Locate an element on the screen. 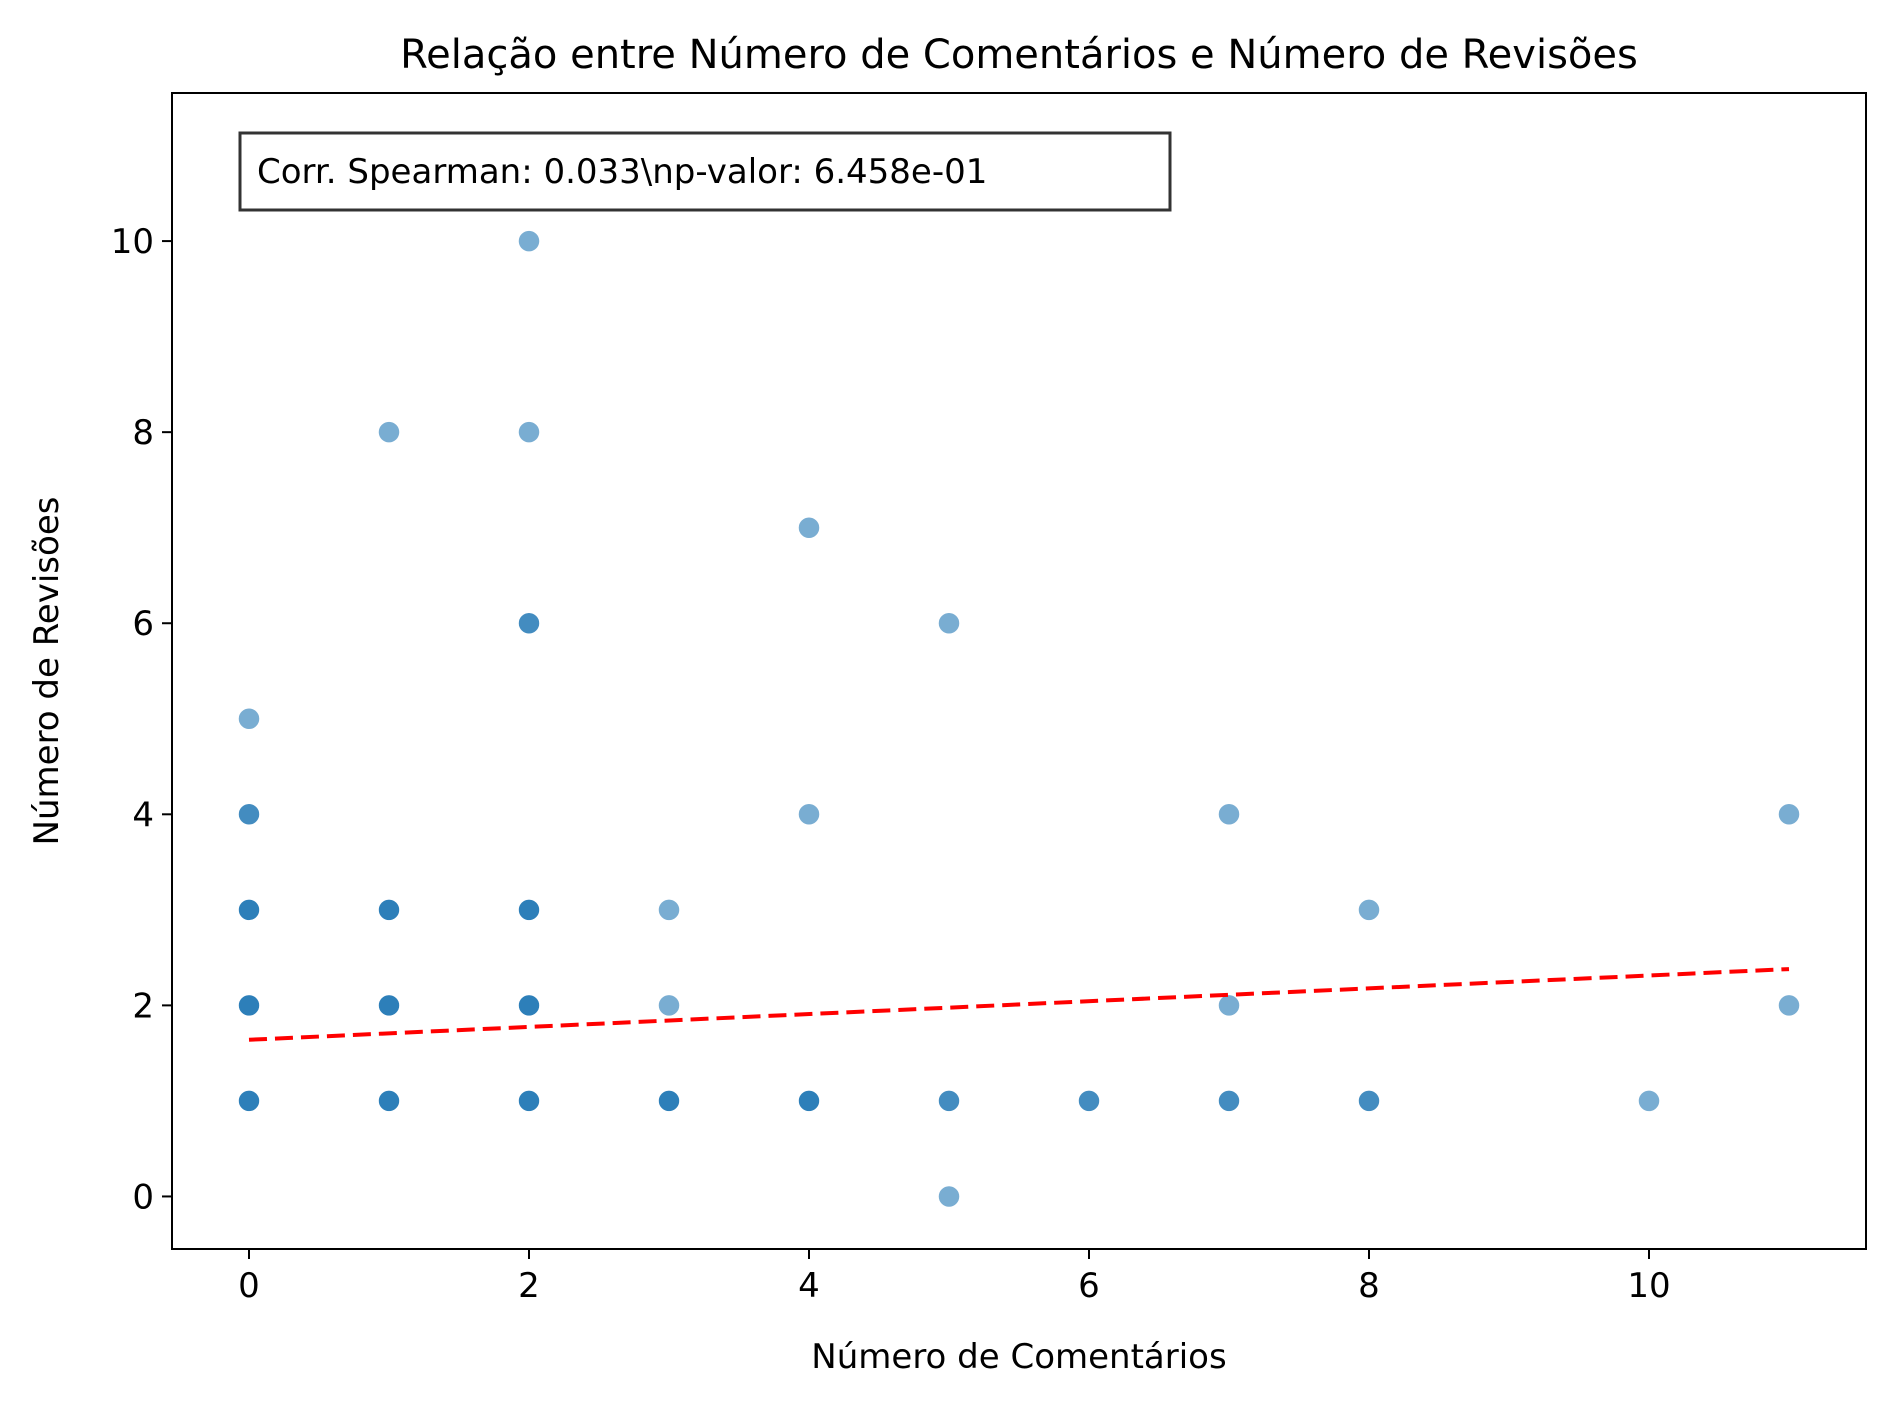 The image size is (1890, 1405). y-tick-label: 6 is located at coordinates (143, 624).